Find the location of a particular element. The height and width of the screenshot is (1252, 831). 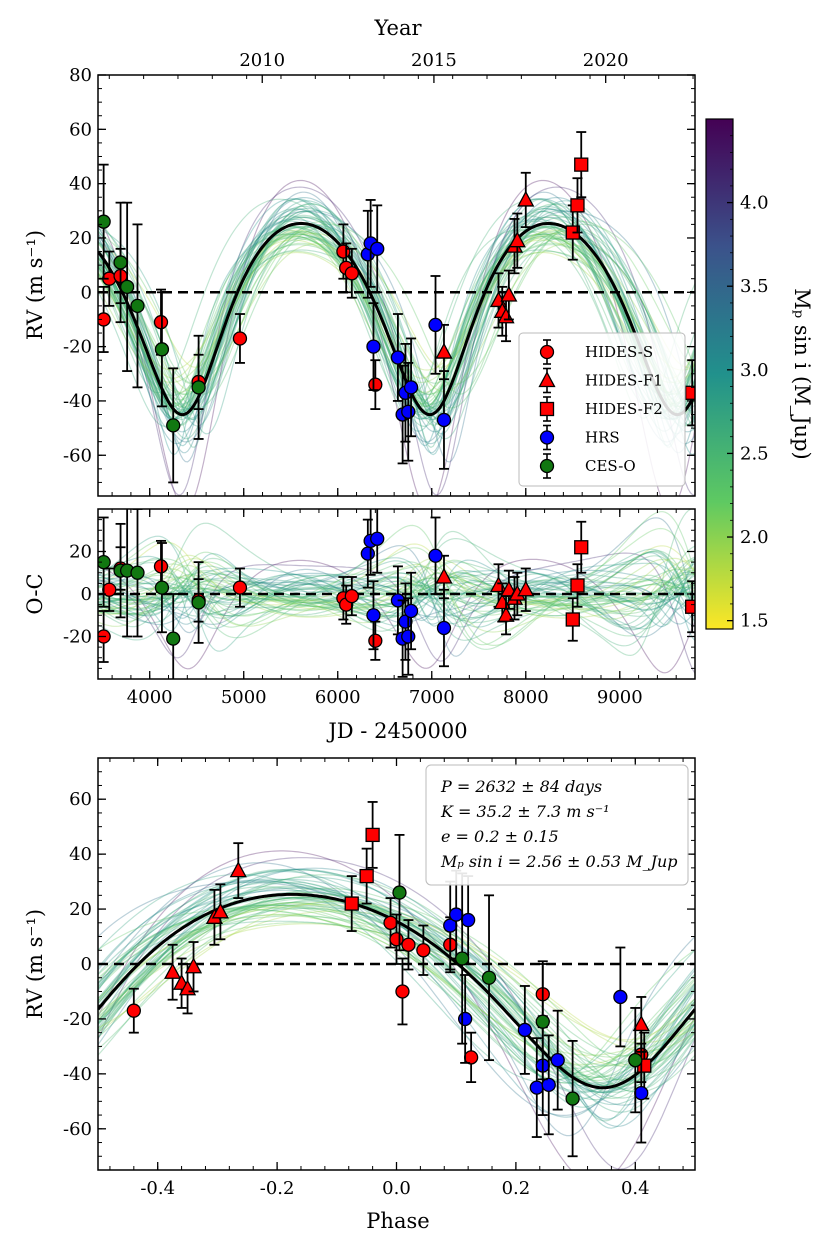

y-axis-title: RV (m s⁻¹) is located at coordinates (35, 285).